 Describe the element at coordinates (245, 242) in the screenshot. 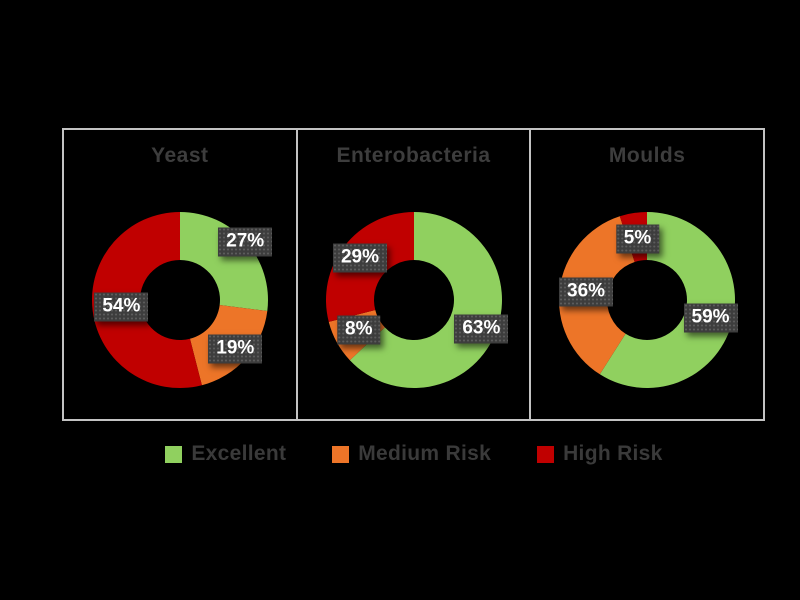

I see `percent-label-excellent: 27%` at that location.